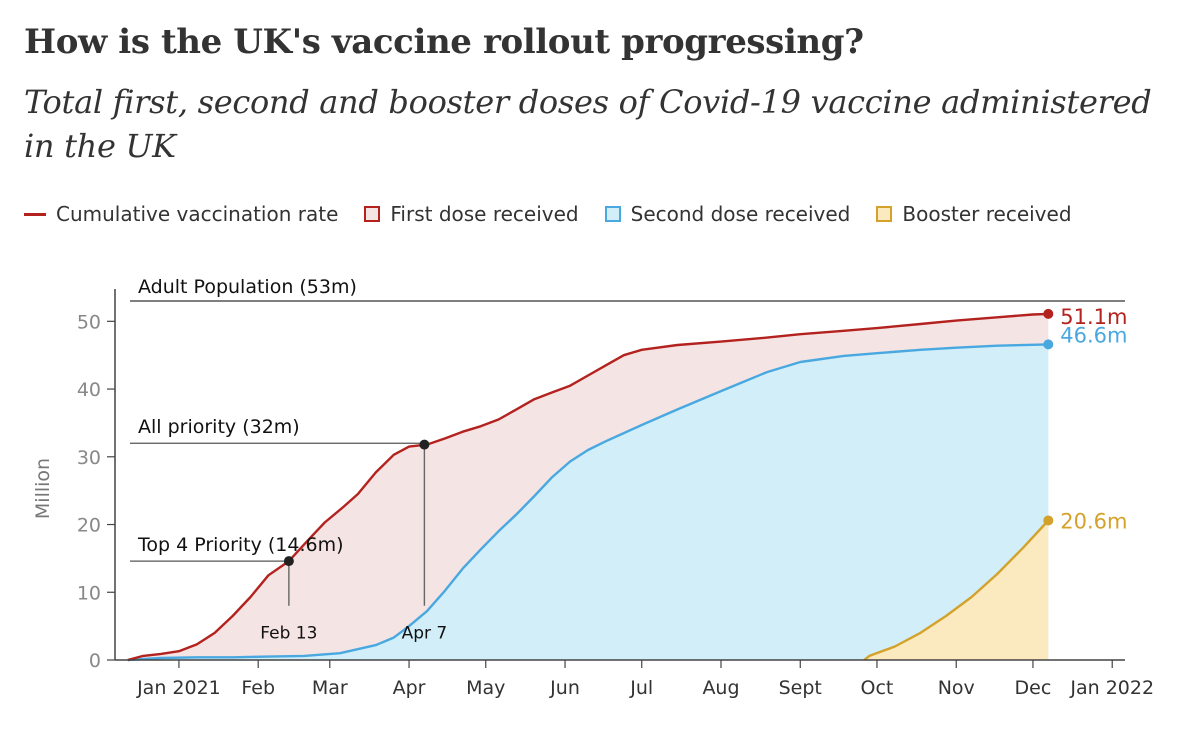 The image size is (1200, 730). I want to click on x-tick-label: Dec, so click(1033, 688).